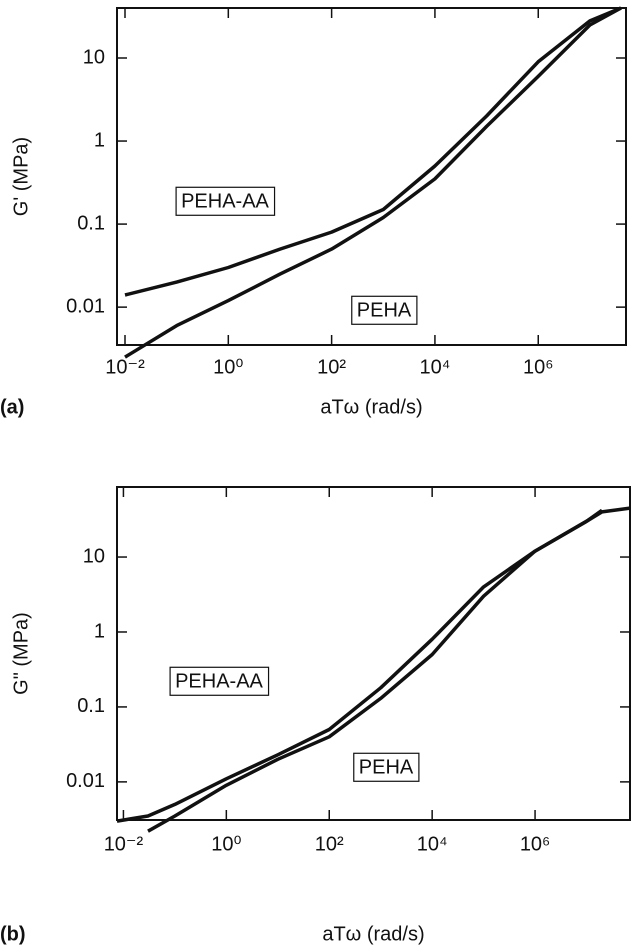 The width and height of the screenshot is (634, 950). What do you see at coordinates (21, 653) in the screenshot?
I see `y-axis-label: G" (MPa)` at bounding box center [21, 653].